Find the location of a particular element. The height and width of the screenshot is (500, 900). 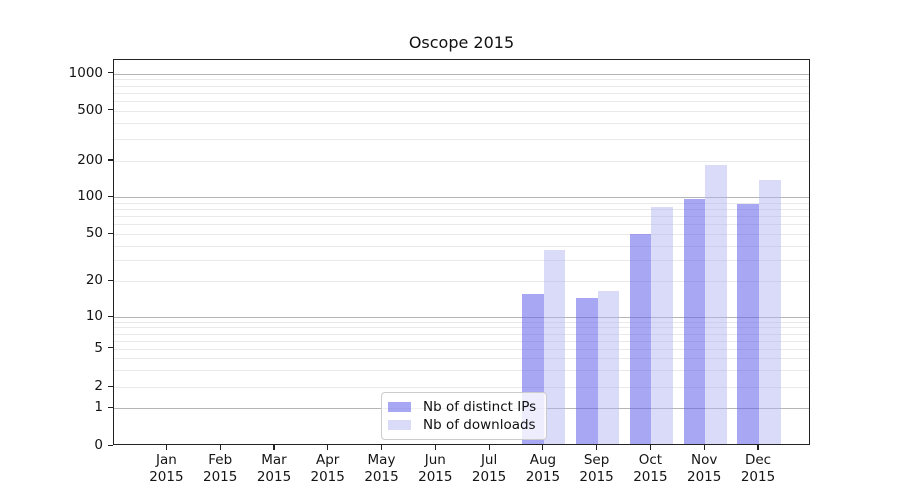

y-tick-label-10: 10 is located at coordinates (94, 316).